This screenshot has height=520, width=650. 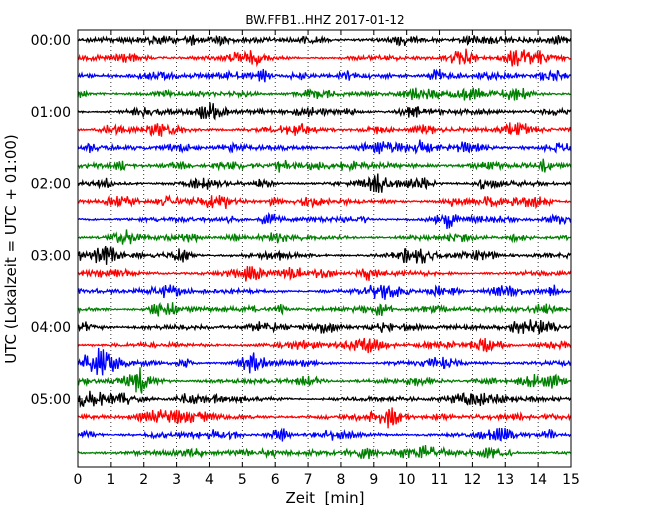 What do you see at coordinates (51, 185) in the screenshot?
I see `y-tick-label: 02:00` at bounding box center [51, 185].